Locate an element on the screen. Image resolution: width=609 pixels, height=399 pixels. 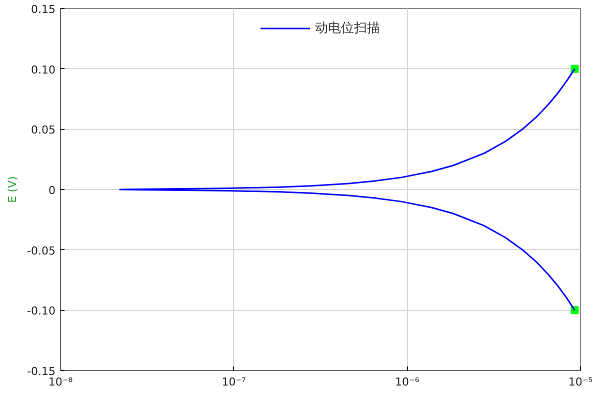
y-tick-label: 0.10 is located at coordinates (43, 69).